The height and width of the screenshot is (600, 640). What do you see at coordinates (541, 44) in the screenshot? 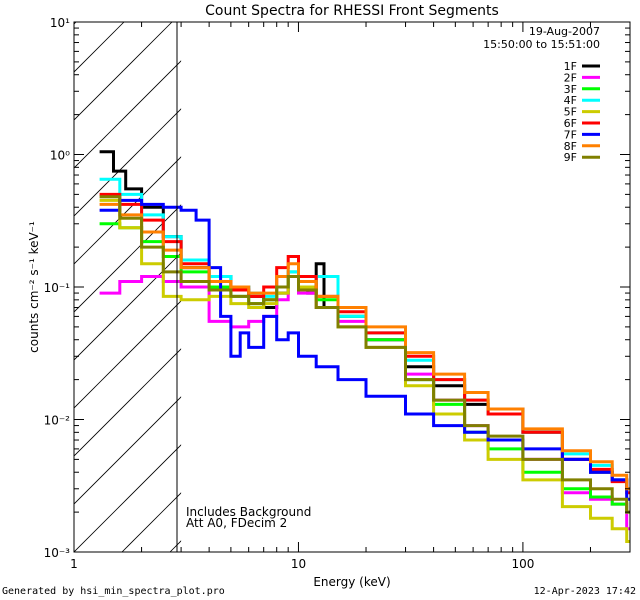
I see `time-range-annotation: 15:50:00 to 15:51:00` at bounding box center [541, 44].